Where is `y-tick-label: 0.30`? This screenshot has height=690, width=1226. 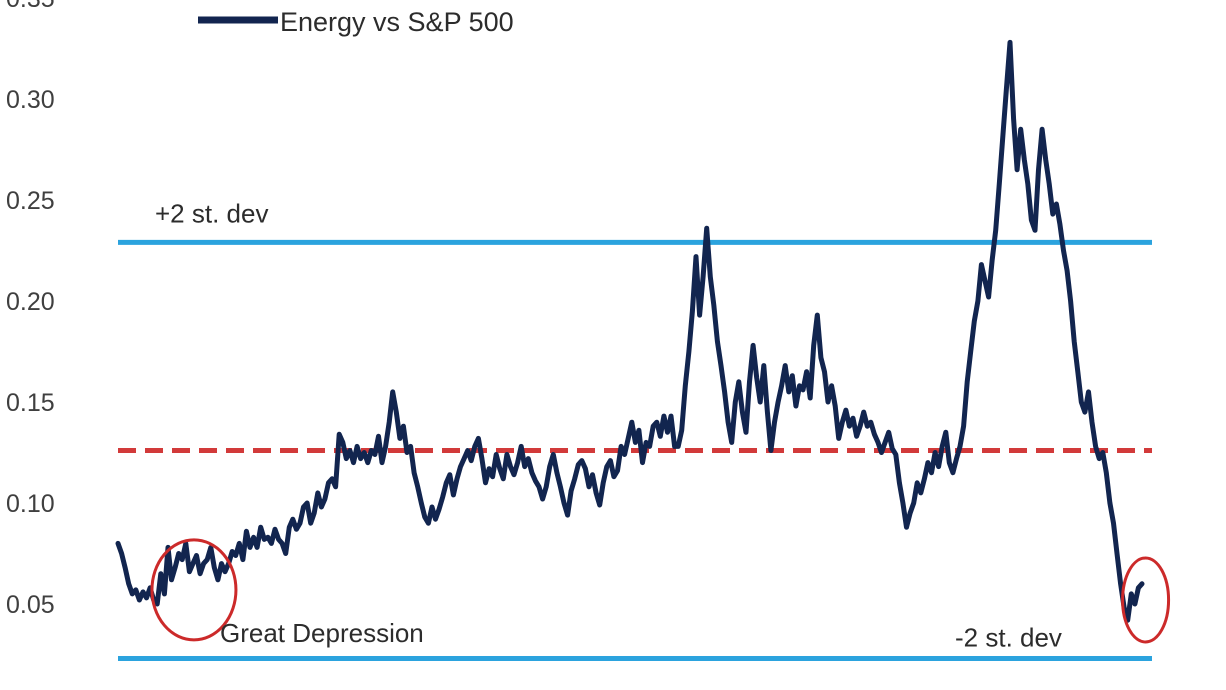
y-tick-label: 0.30 is located at coordinates (30, 100).